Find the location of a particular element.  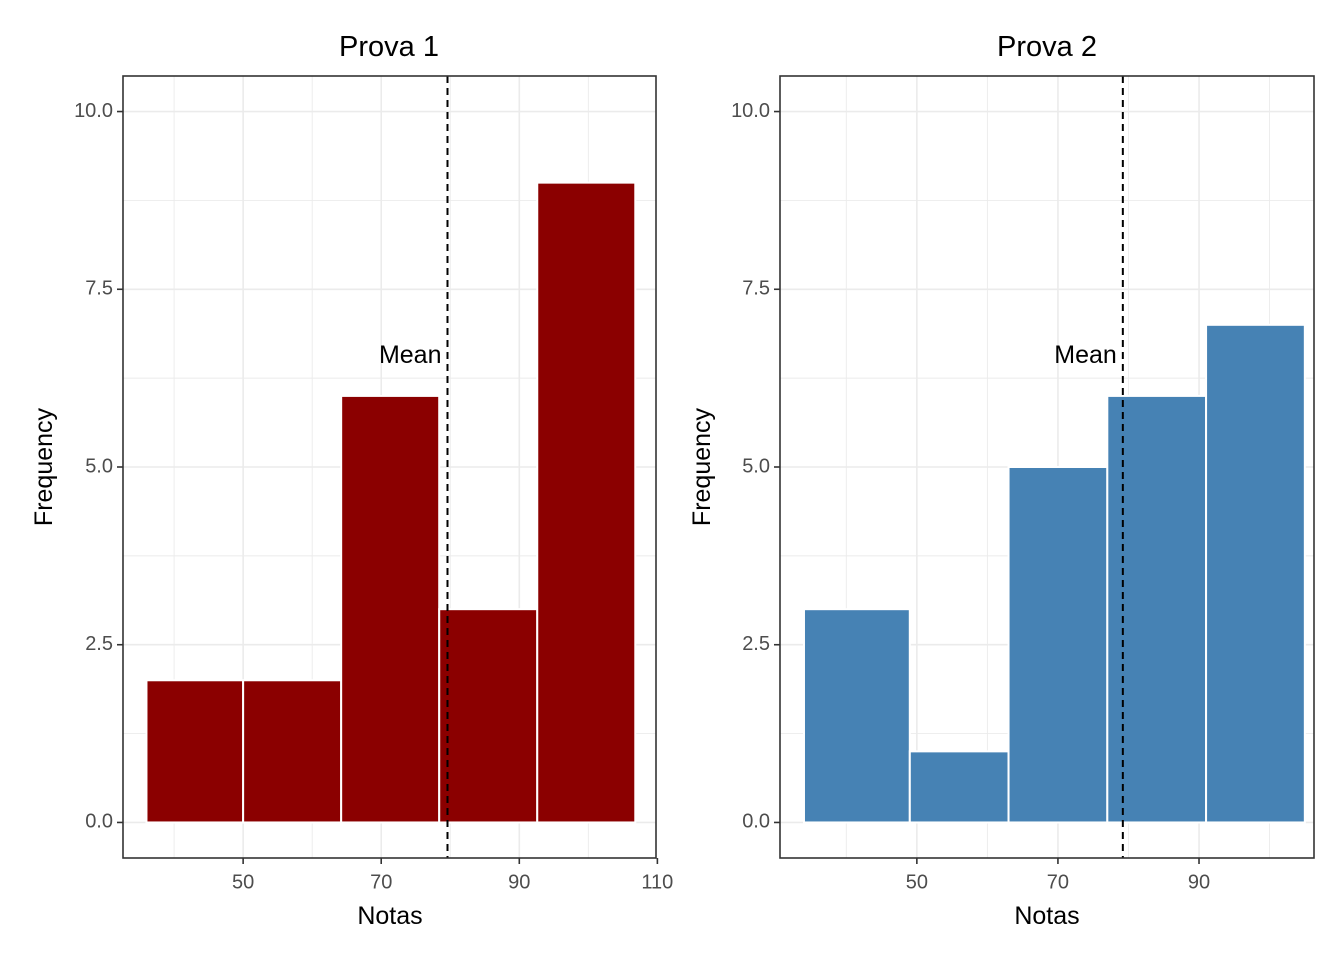

chart-title: Prova 1 is located at coordinates (389, 47).